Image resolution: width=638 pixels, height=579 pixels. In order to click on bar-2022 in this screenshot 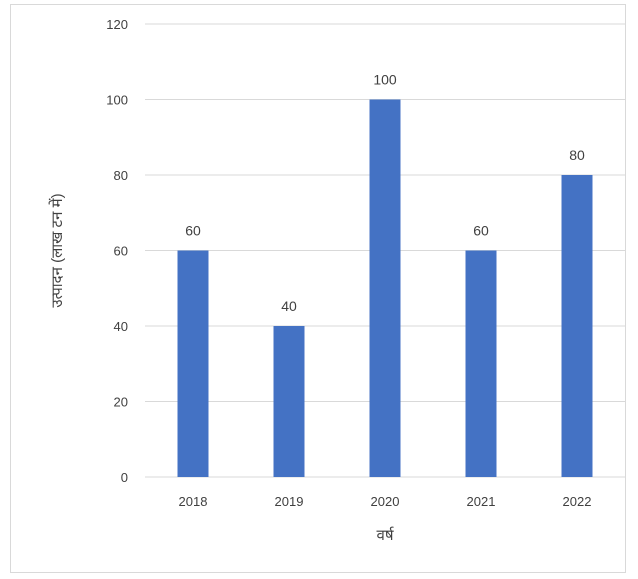, I will do `click(577, 326)`.